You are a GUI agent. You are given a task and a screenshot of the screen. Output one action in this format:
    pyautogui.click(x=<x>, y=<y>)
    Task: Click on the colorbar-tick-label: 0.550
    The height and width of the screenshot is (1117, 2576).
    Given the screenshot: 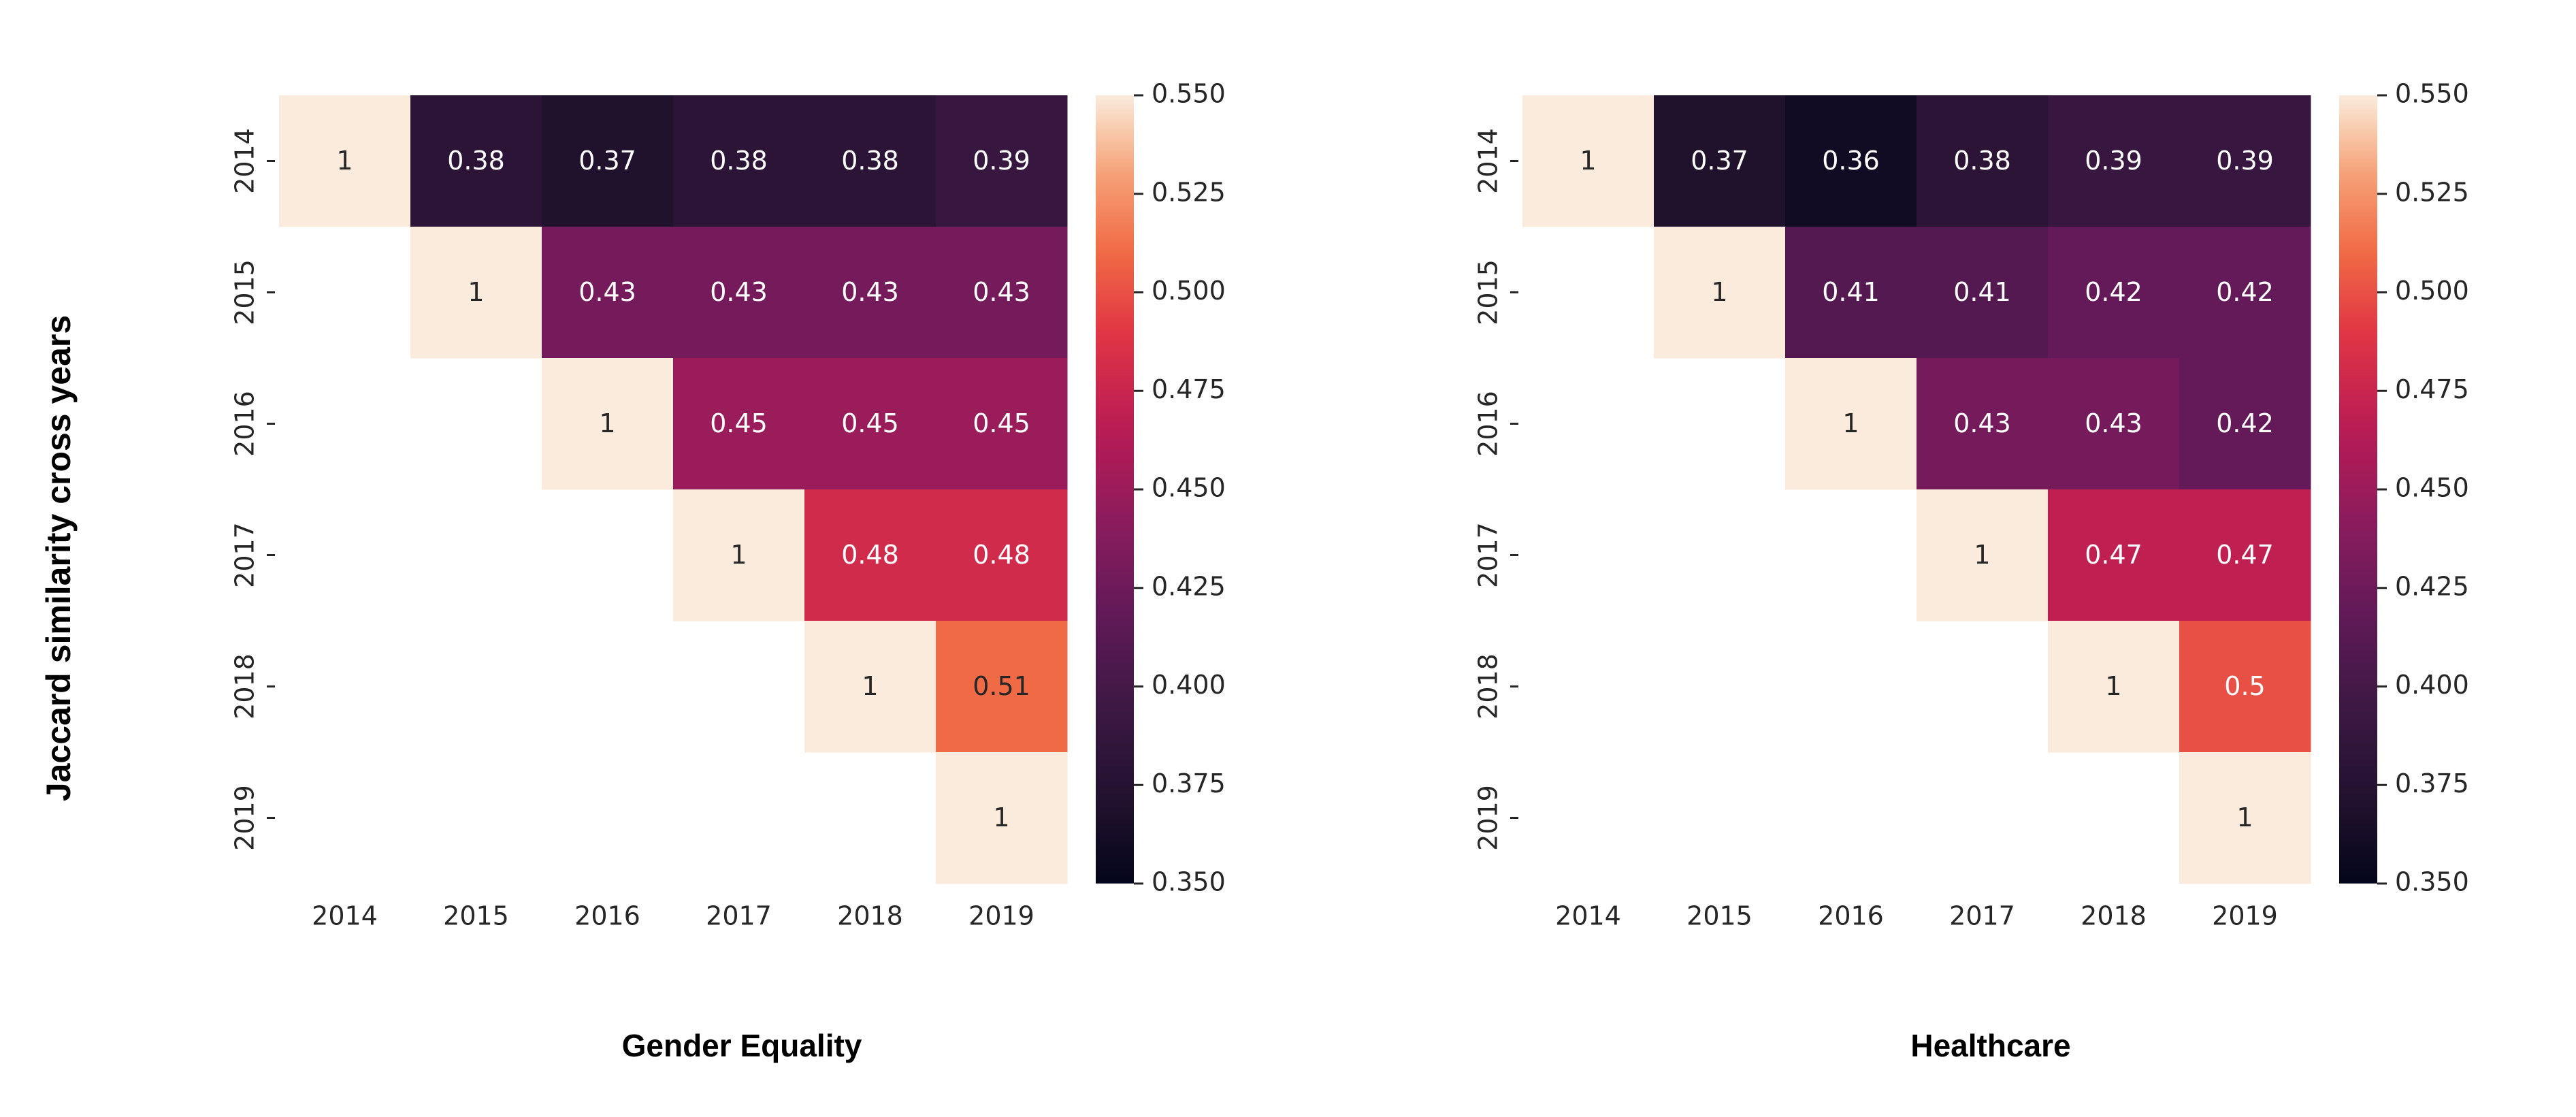 What is the action you would take?
    pyautogui.click(x=1189, y=94)
    